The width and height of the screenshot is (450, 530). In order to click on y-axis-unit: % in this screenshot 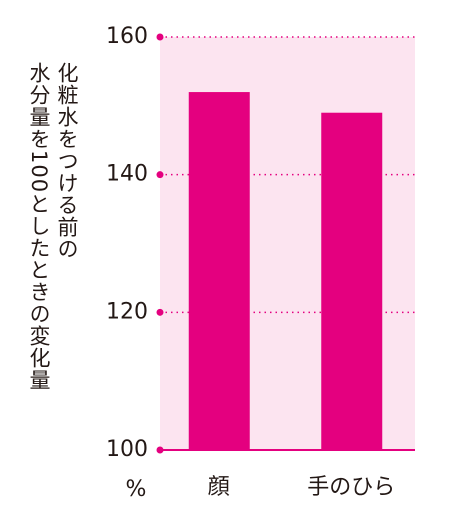, I will do `click(136, 489)`.